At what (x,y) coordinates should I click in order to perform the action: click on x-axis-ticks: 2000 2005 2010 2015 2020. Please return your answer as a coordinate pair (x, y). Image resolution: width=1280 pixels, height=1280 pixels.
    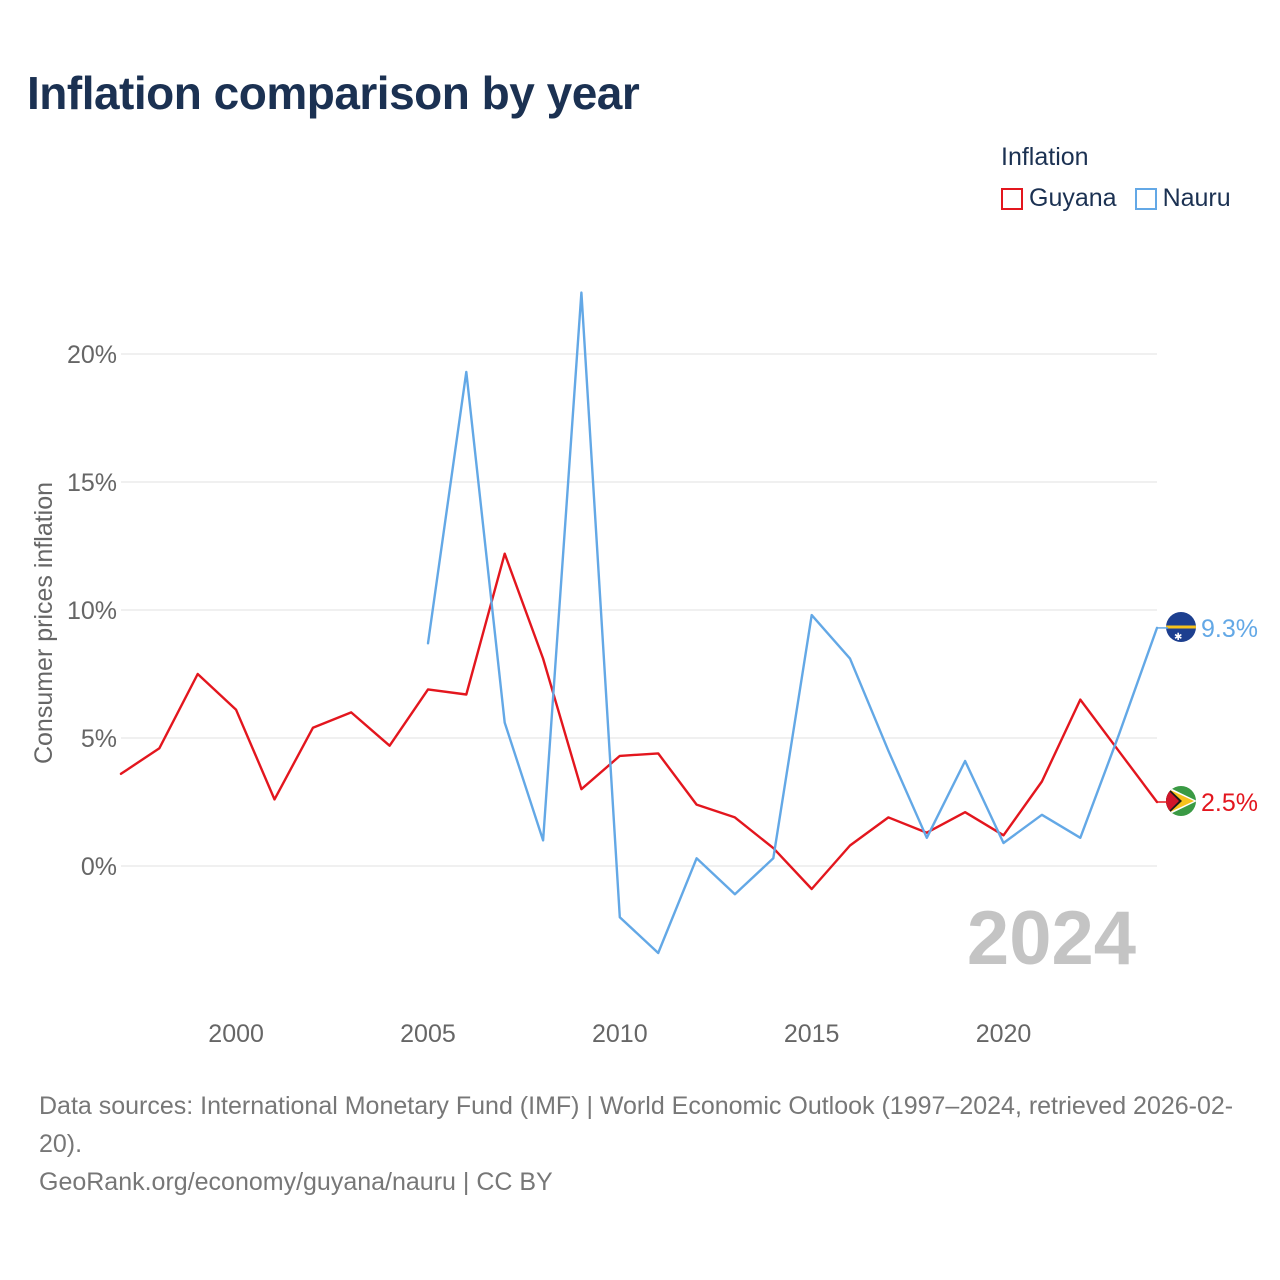
    Looking at the image, I should click on (619, 1034).